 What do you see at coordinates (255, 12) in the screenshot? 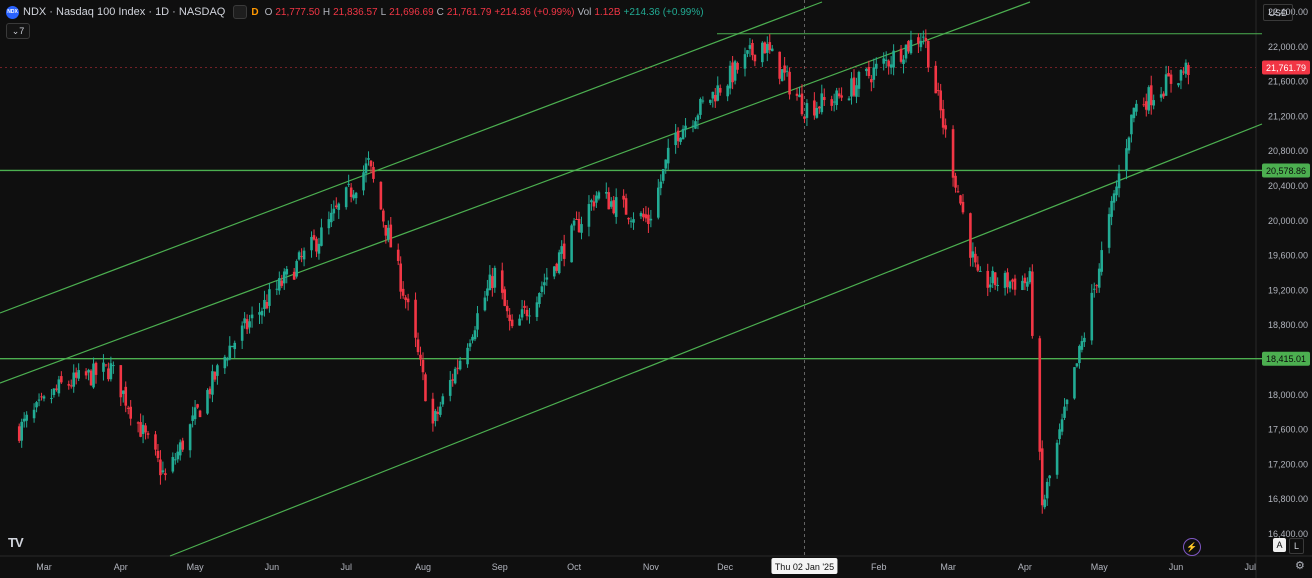
I see `dividend-badge: D` at bounding box center [255, 12].